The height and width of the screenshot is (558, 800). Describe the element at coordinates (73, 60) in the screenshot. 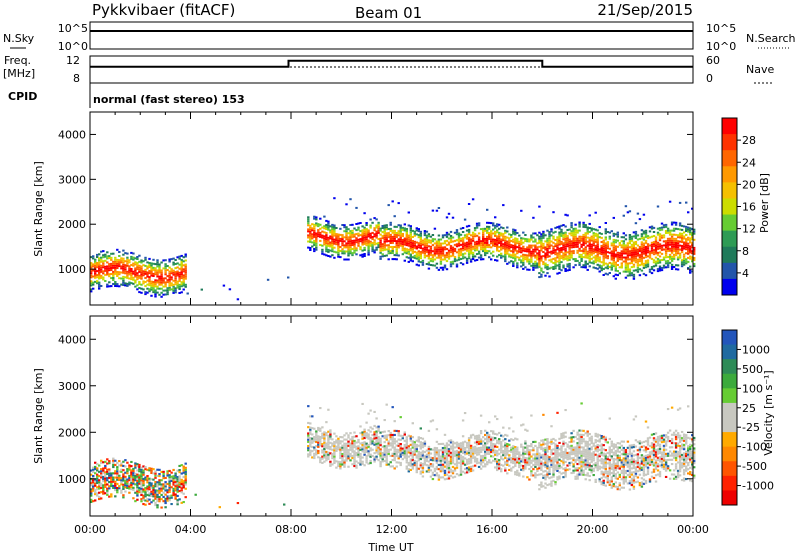

I see `freq-tick-top: 12` at that location.